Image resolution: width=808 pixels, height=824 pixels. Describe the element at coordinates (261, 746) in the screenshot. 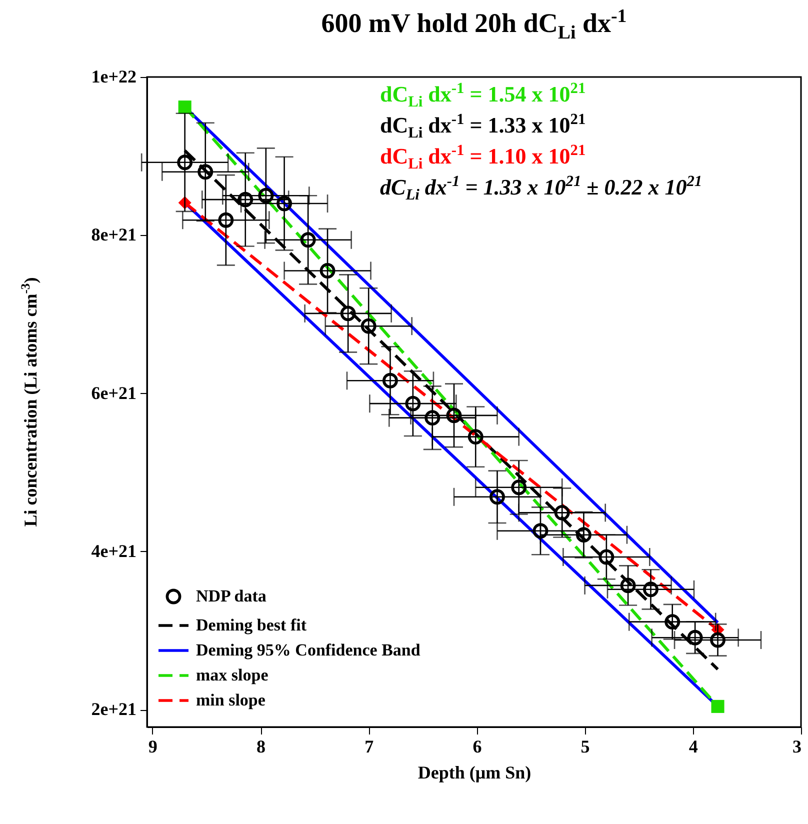

I see `x-tick-label: 8` at that location.